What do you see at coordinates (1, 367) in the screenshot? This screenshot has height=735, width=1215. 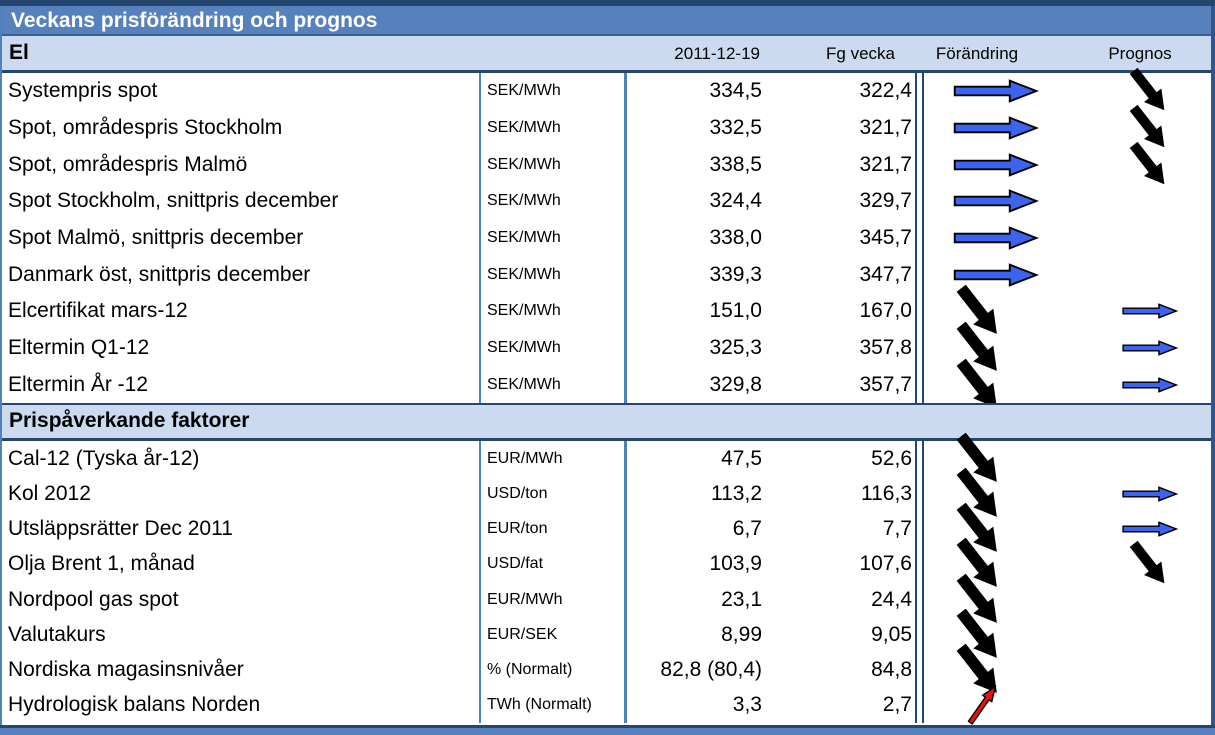 I see `outer-border-left` at bounding box center [1, 367].